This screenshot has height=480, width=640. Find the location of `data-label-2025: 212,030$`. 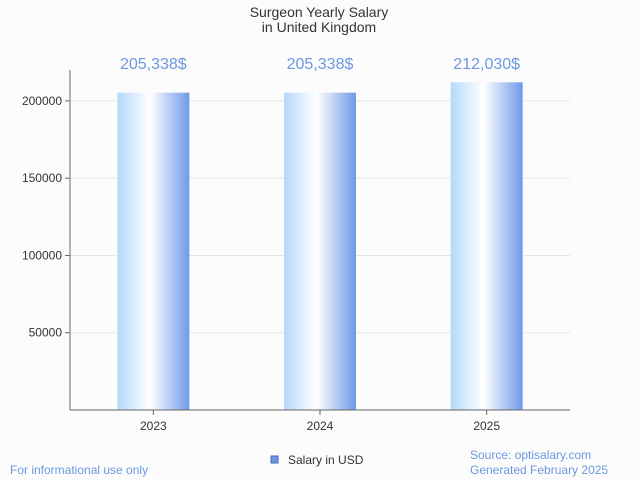

data-label-2025: 212,030$ is located at coordinates (486, 64).